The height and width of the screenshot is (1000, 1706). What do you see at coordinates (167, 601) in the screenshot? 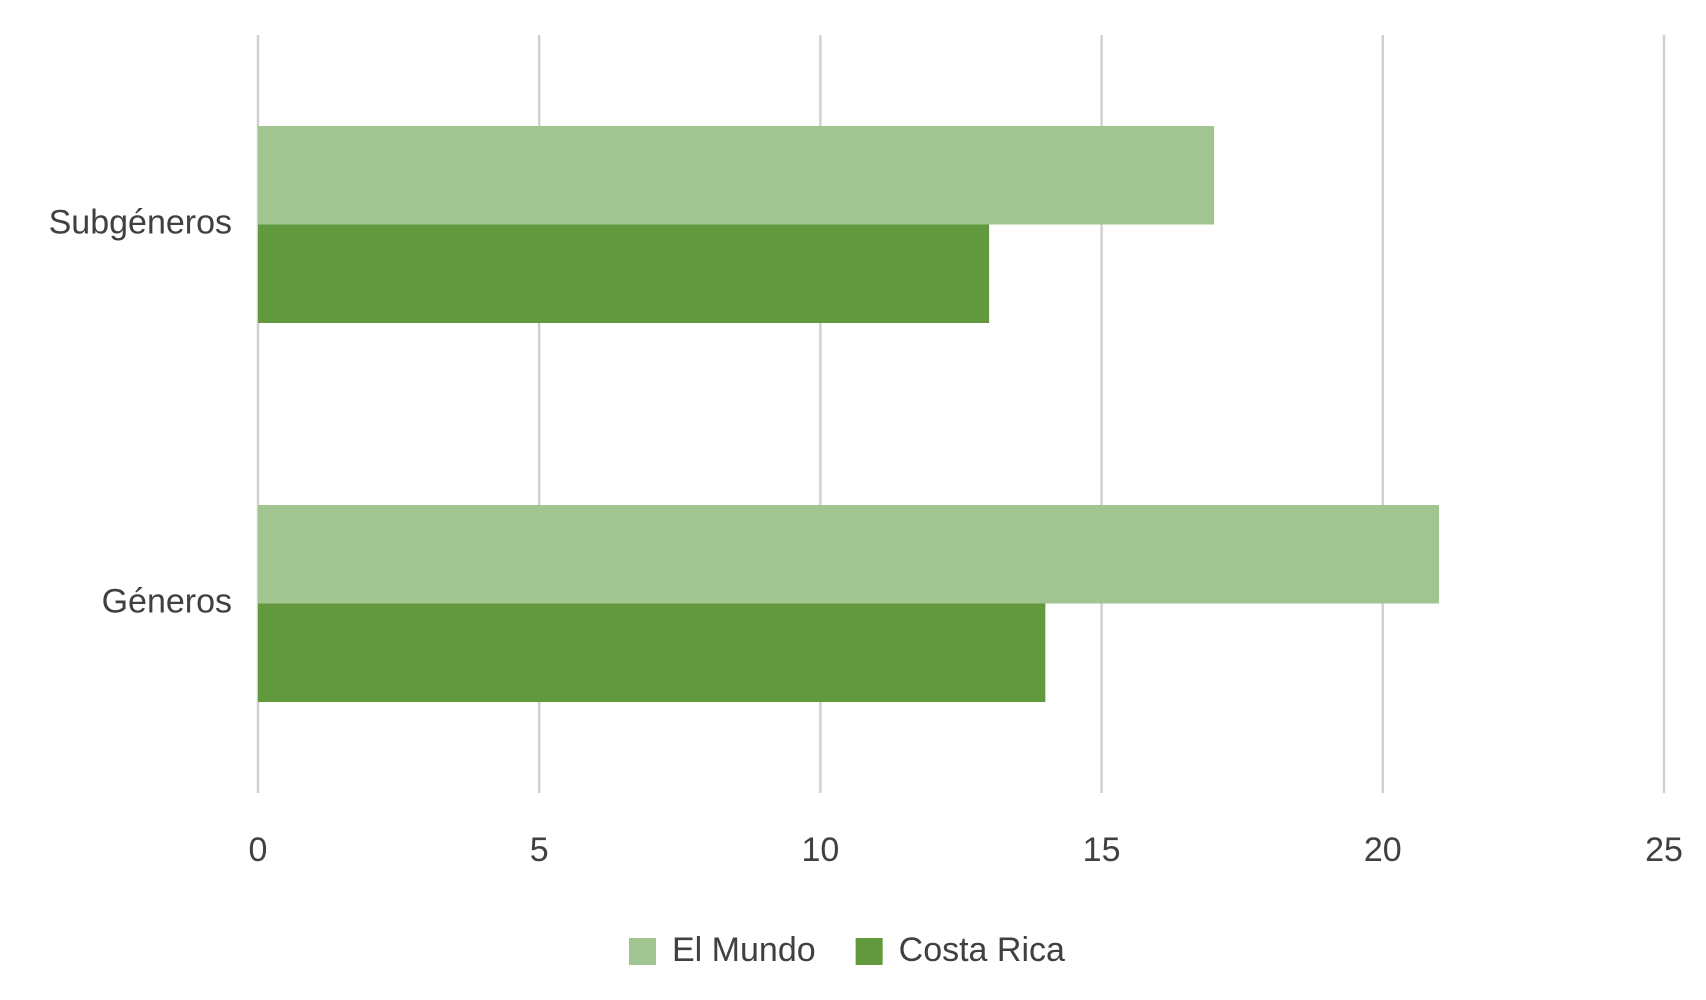
I see `y-tick-label: Géneros` at bounding box center [167, 601].